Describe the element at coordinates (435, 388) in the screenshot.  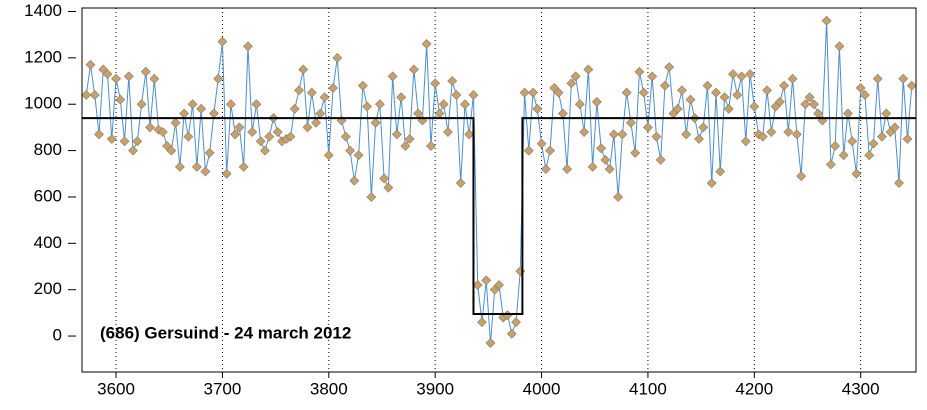
I see `x-tick-label: 3900` at that location.